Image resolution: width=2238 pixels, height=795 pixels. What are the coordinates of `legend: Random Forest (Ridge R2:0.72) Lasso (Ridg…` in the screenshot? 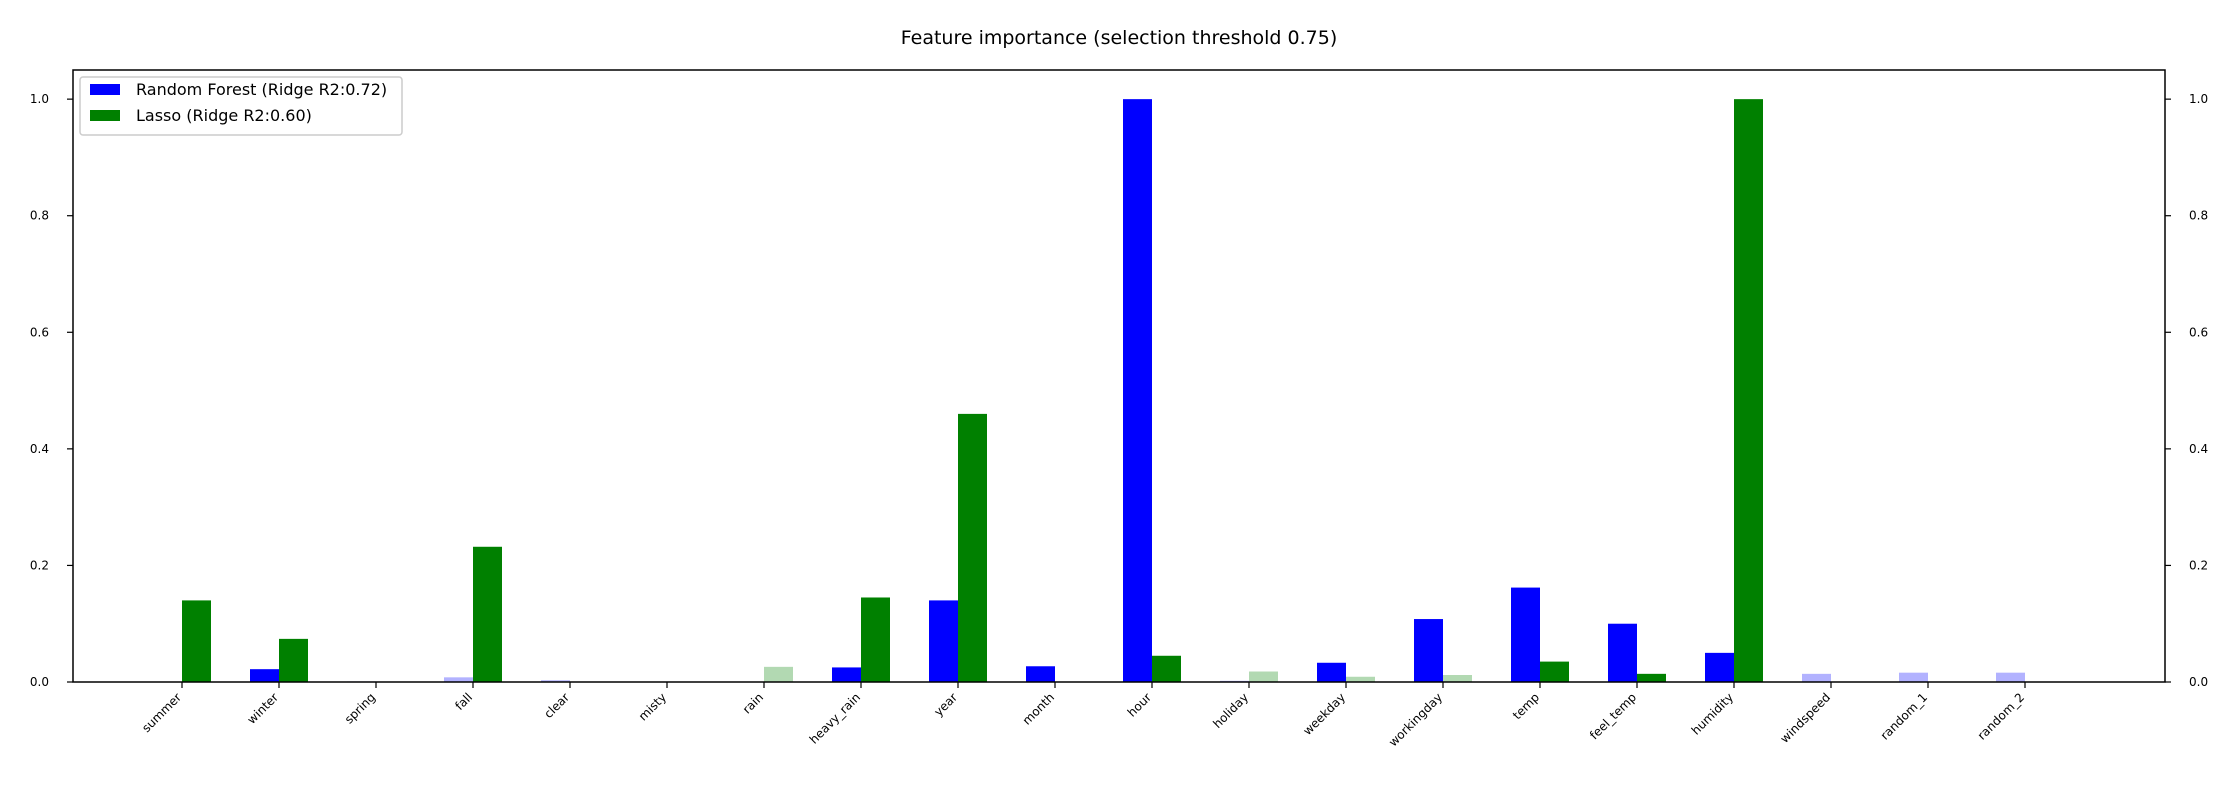 It's located at (241, 106).